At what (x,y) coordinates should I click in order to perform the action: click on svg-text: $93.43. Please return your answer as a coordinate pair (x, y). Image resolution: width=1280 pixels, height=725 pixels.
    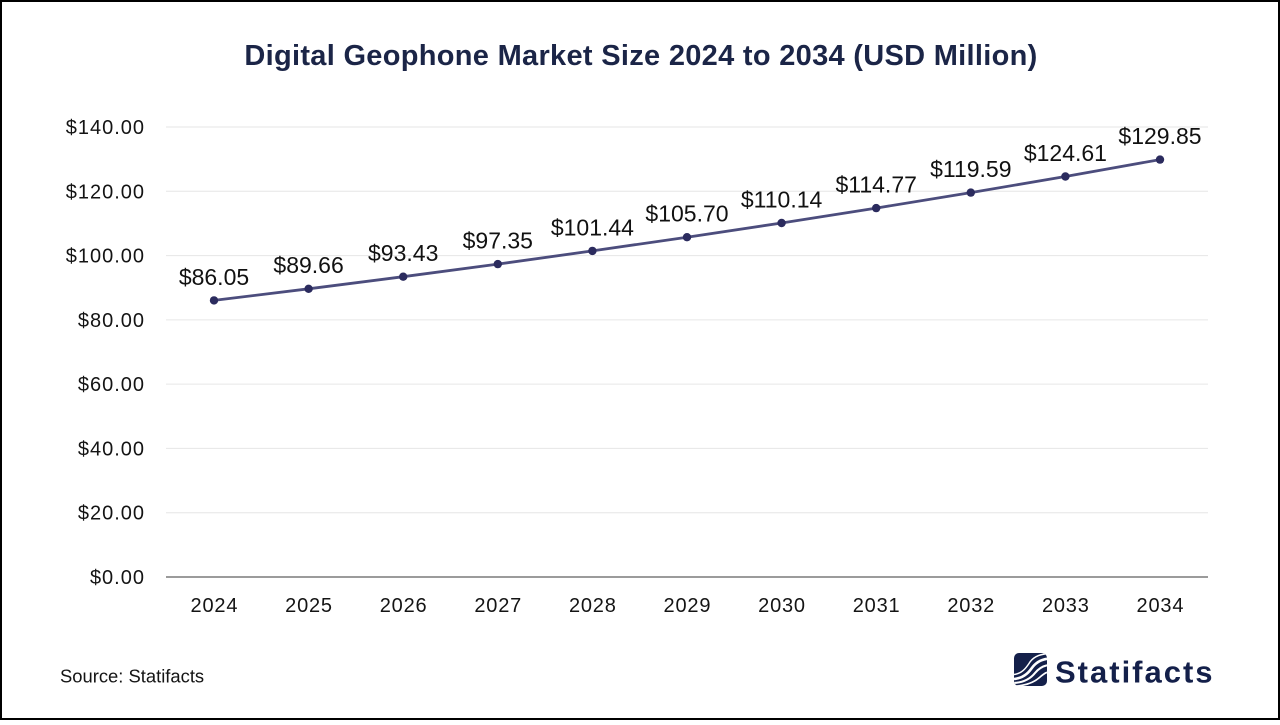
    Looking at the image, I should click on (403, 253).